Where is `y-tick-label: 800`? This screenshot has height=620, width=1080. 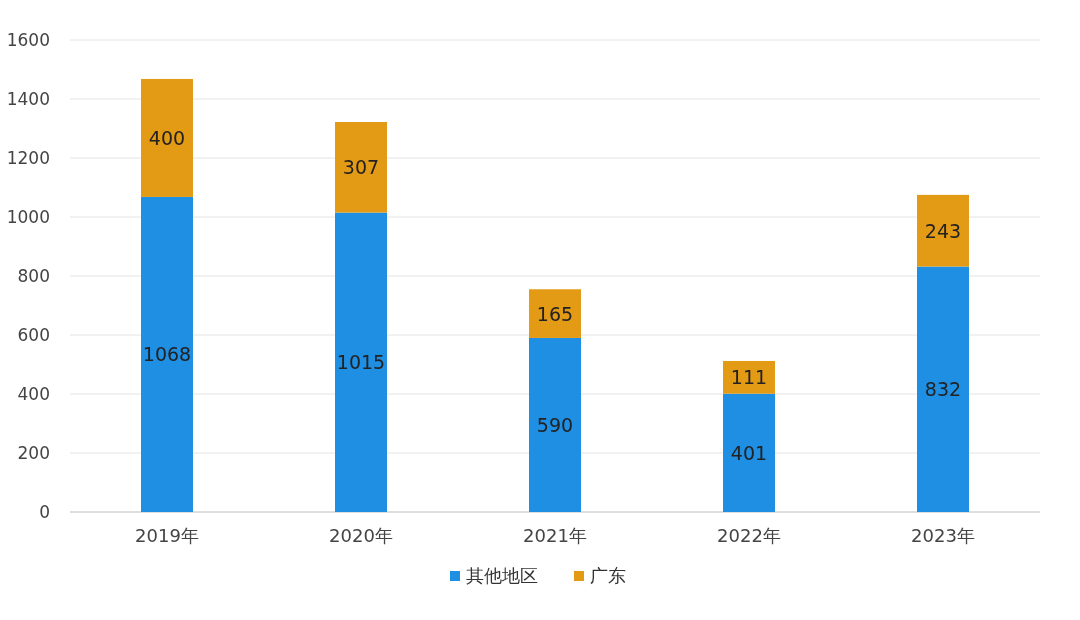
y-tick-label: 800 is located at coordinates (33, 276).